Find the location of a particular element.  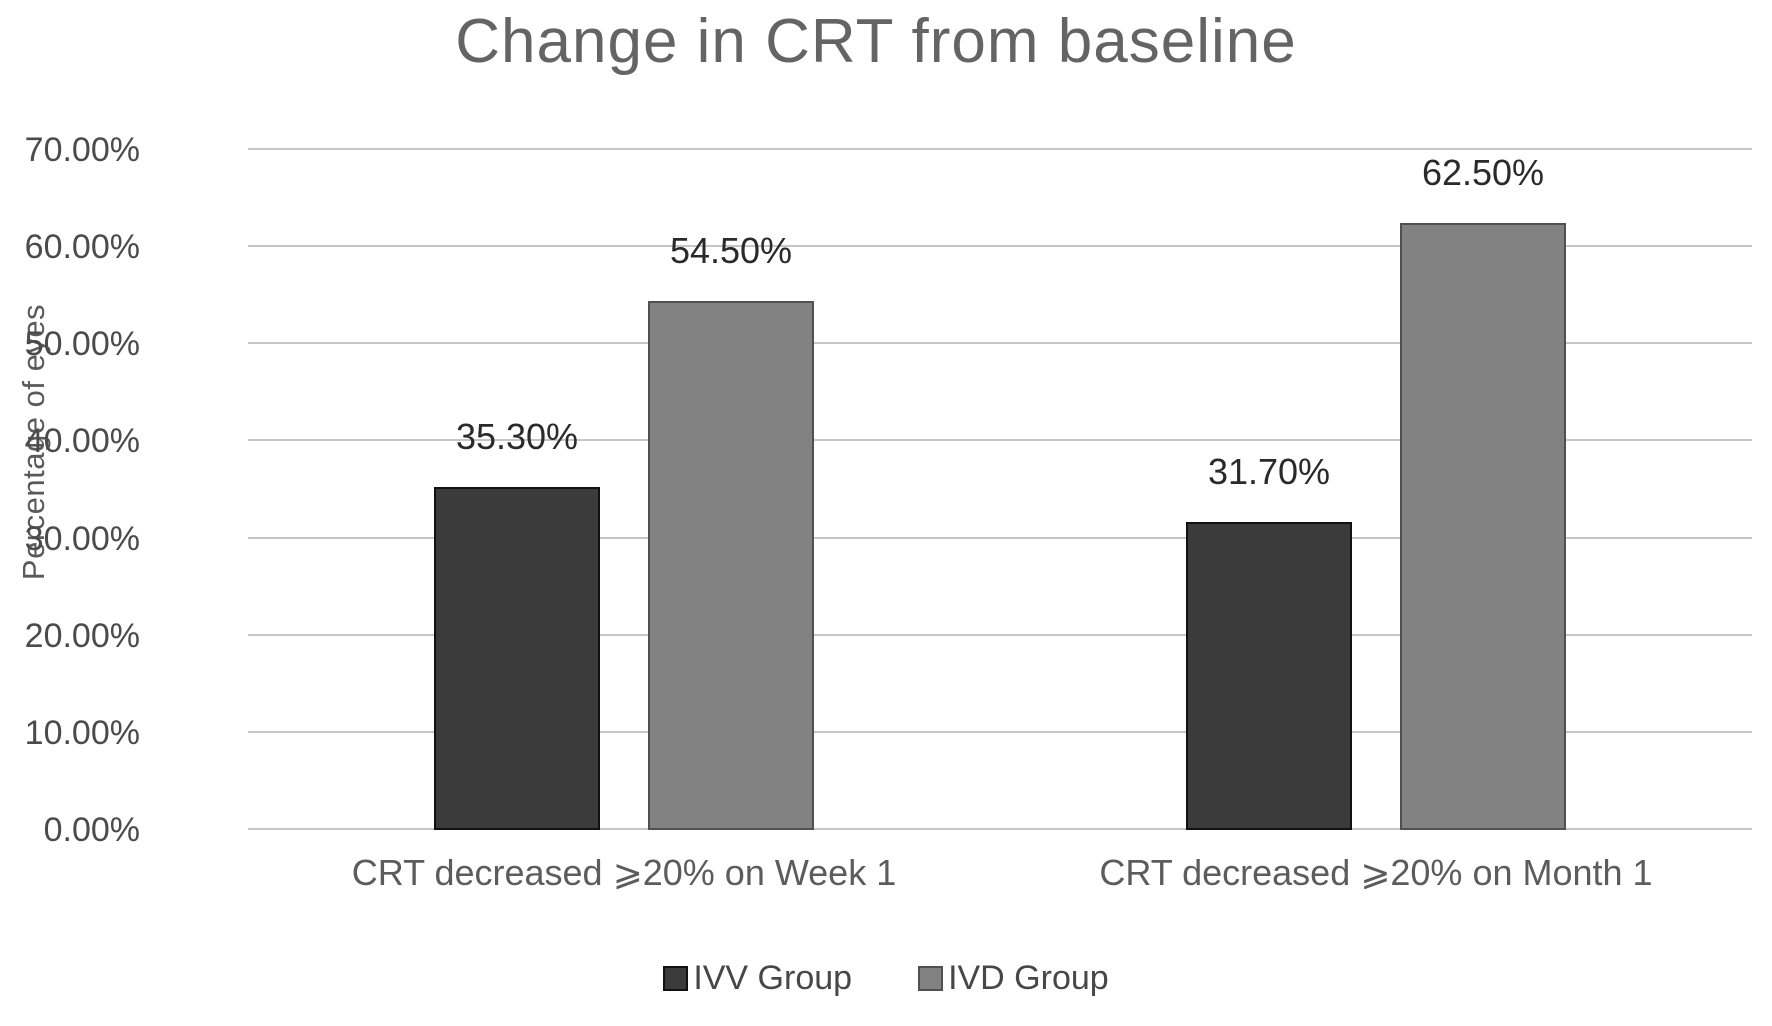

legend-item: IVV Group is located at coordinates (757, 978).